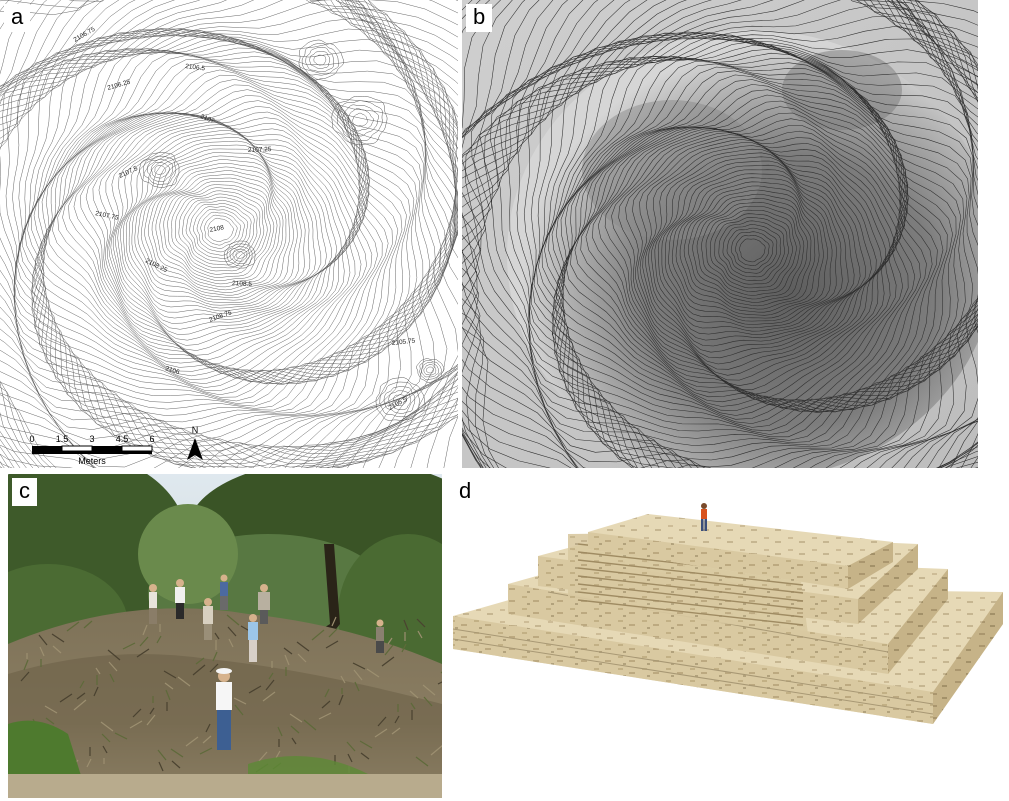 This screenshot has height=801, width=1009. Describe the element at coordinates (119, 85) in the screenshot. I see `elevation-label: 2106.25` at that location.